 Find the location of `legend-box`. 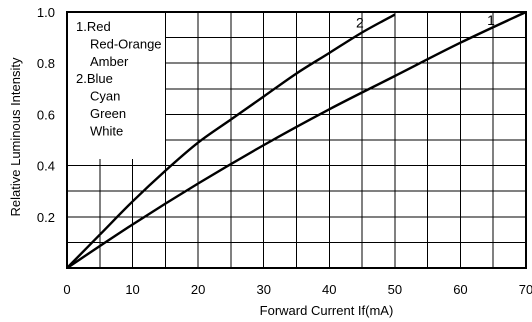

legend-box is located at coordinates (116, 86).